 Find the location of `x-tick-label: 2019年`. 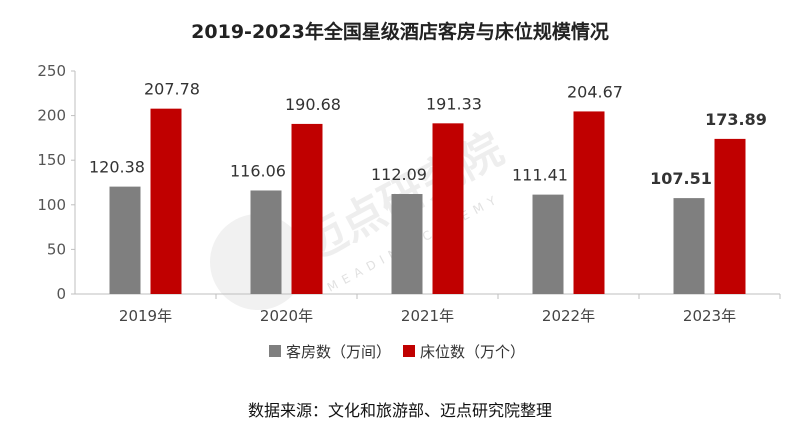

x-tick-label: 2019年 is located at coordinates (145, 316).